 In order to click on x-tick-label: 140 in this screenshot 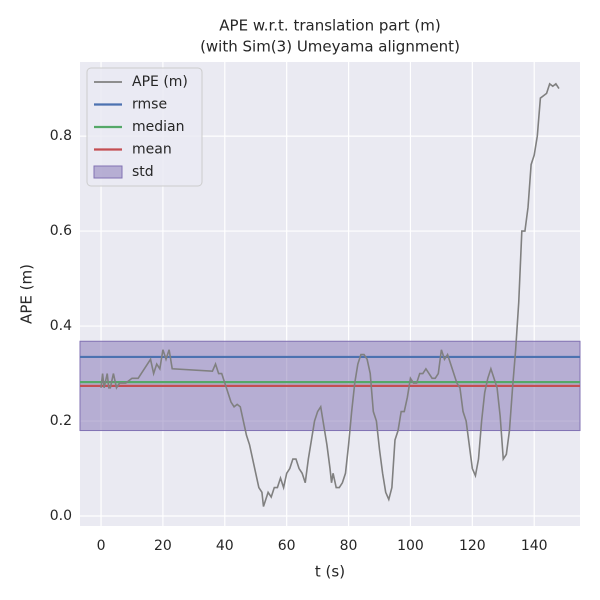, I will do `click(534, 546)`.